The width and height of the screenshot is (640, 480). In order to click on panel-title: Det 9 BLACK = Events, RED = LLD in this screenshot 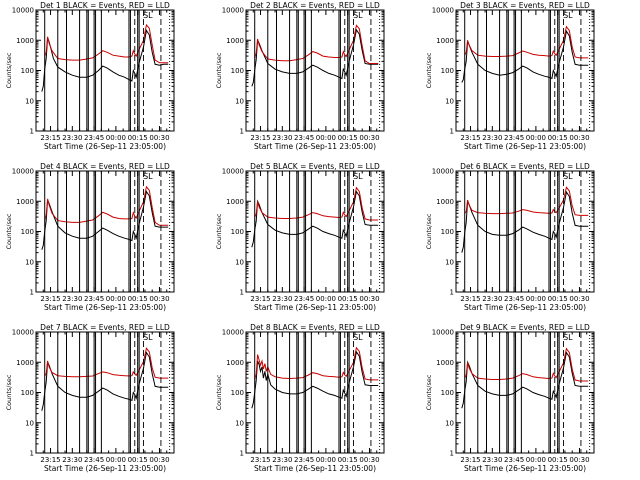, I will do `click(525, 327)`.